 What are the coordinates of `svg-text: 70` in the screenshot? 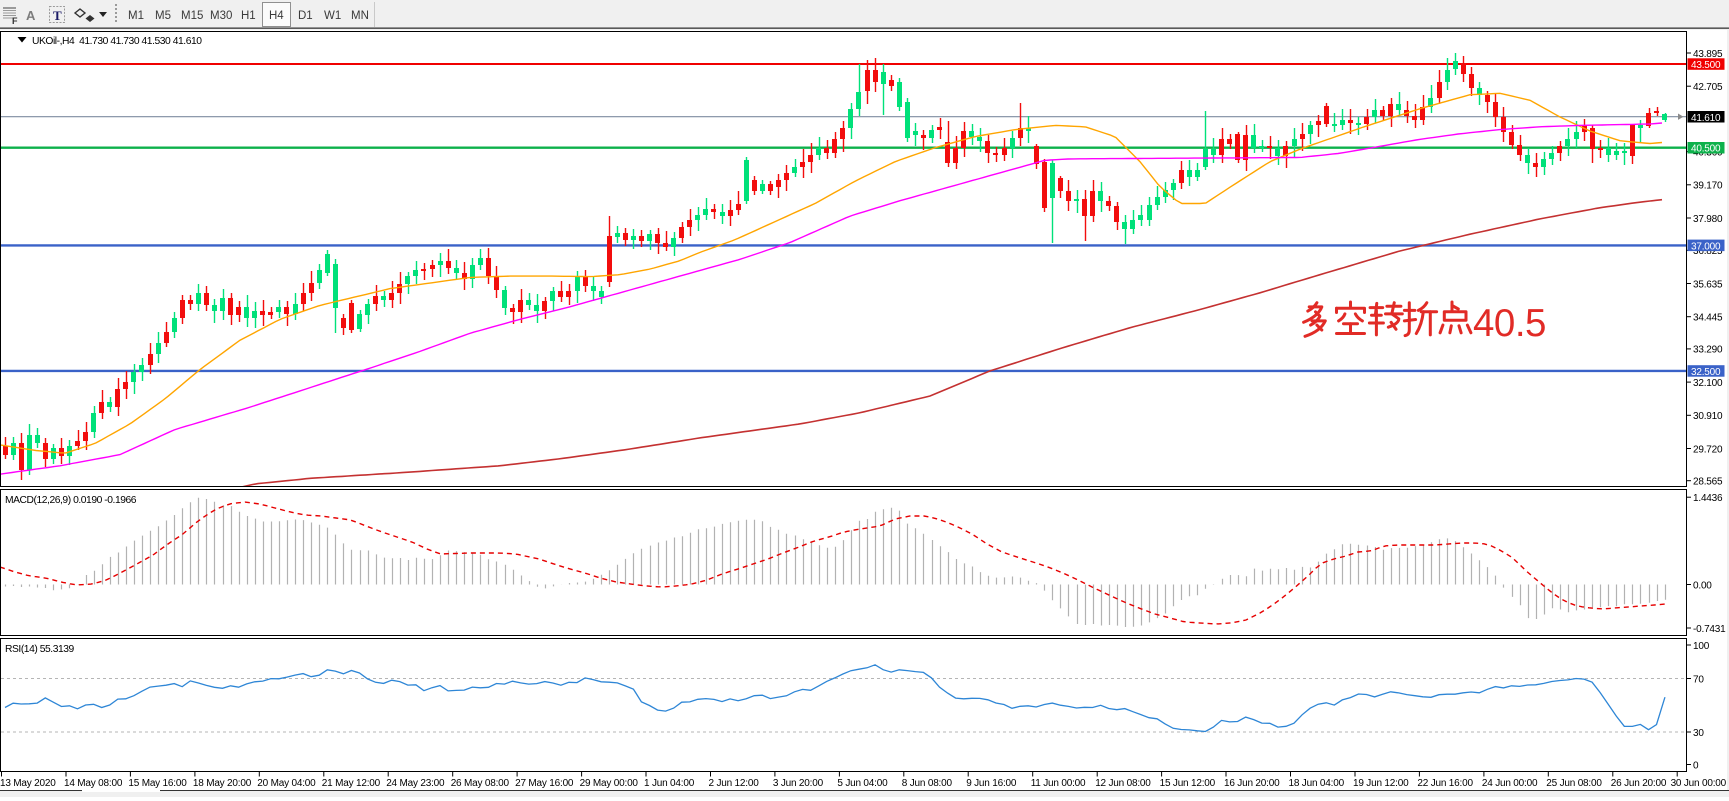 It's located at (1698, 679).